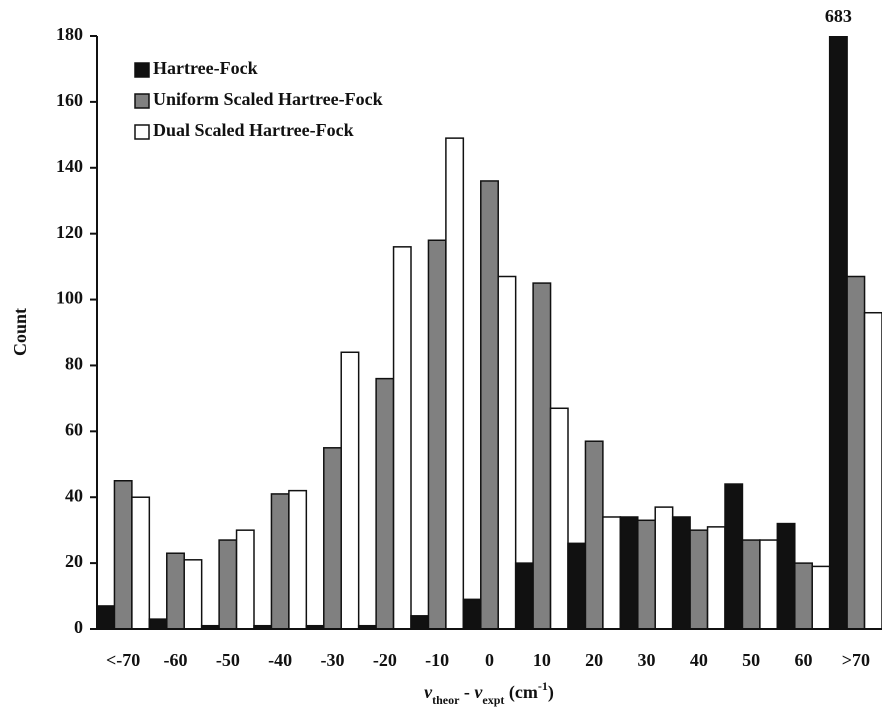 This screenshot has width=885, height=711. Describe the element at coordinates (446, 700) in the screenshot. I see `x-axis-label-part: theor` at that location.